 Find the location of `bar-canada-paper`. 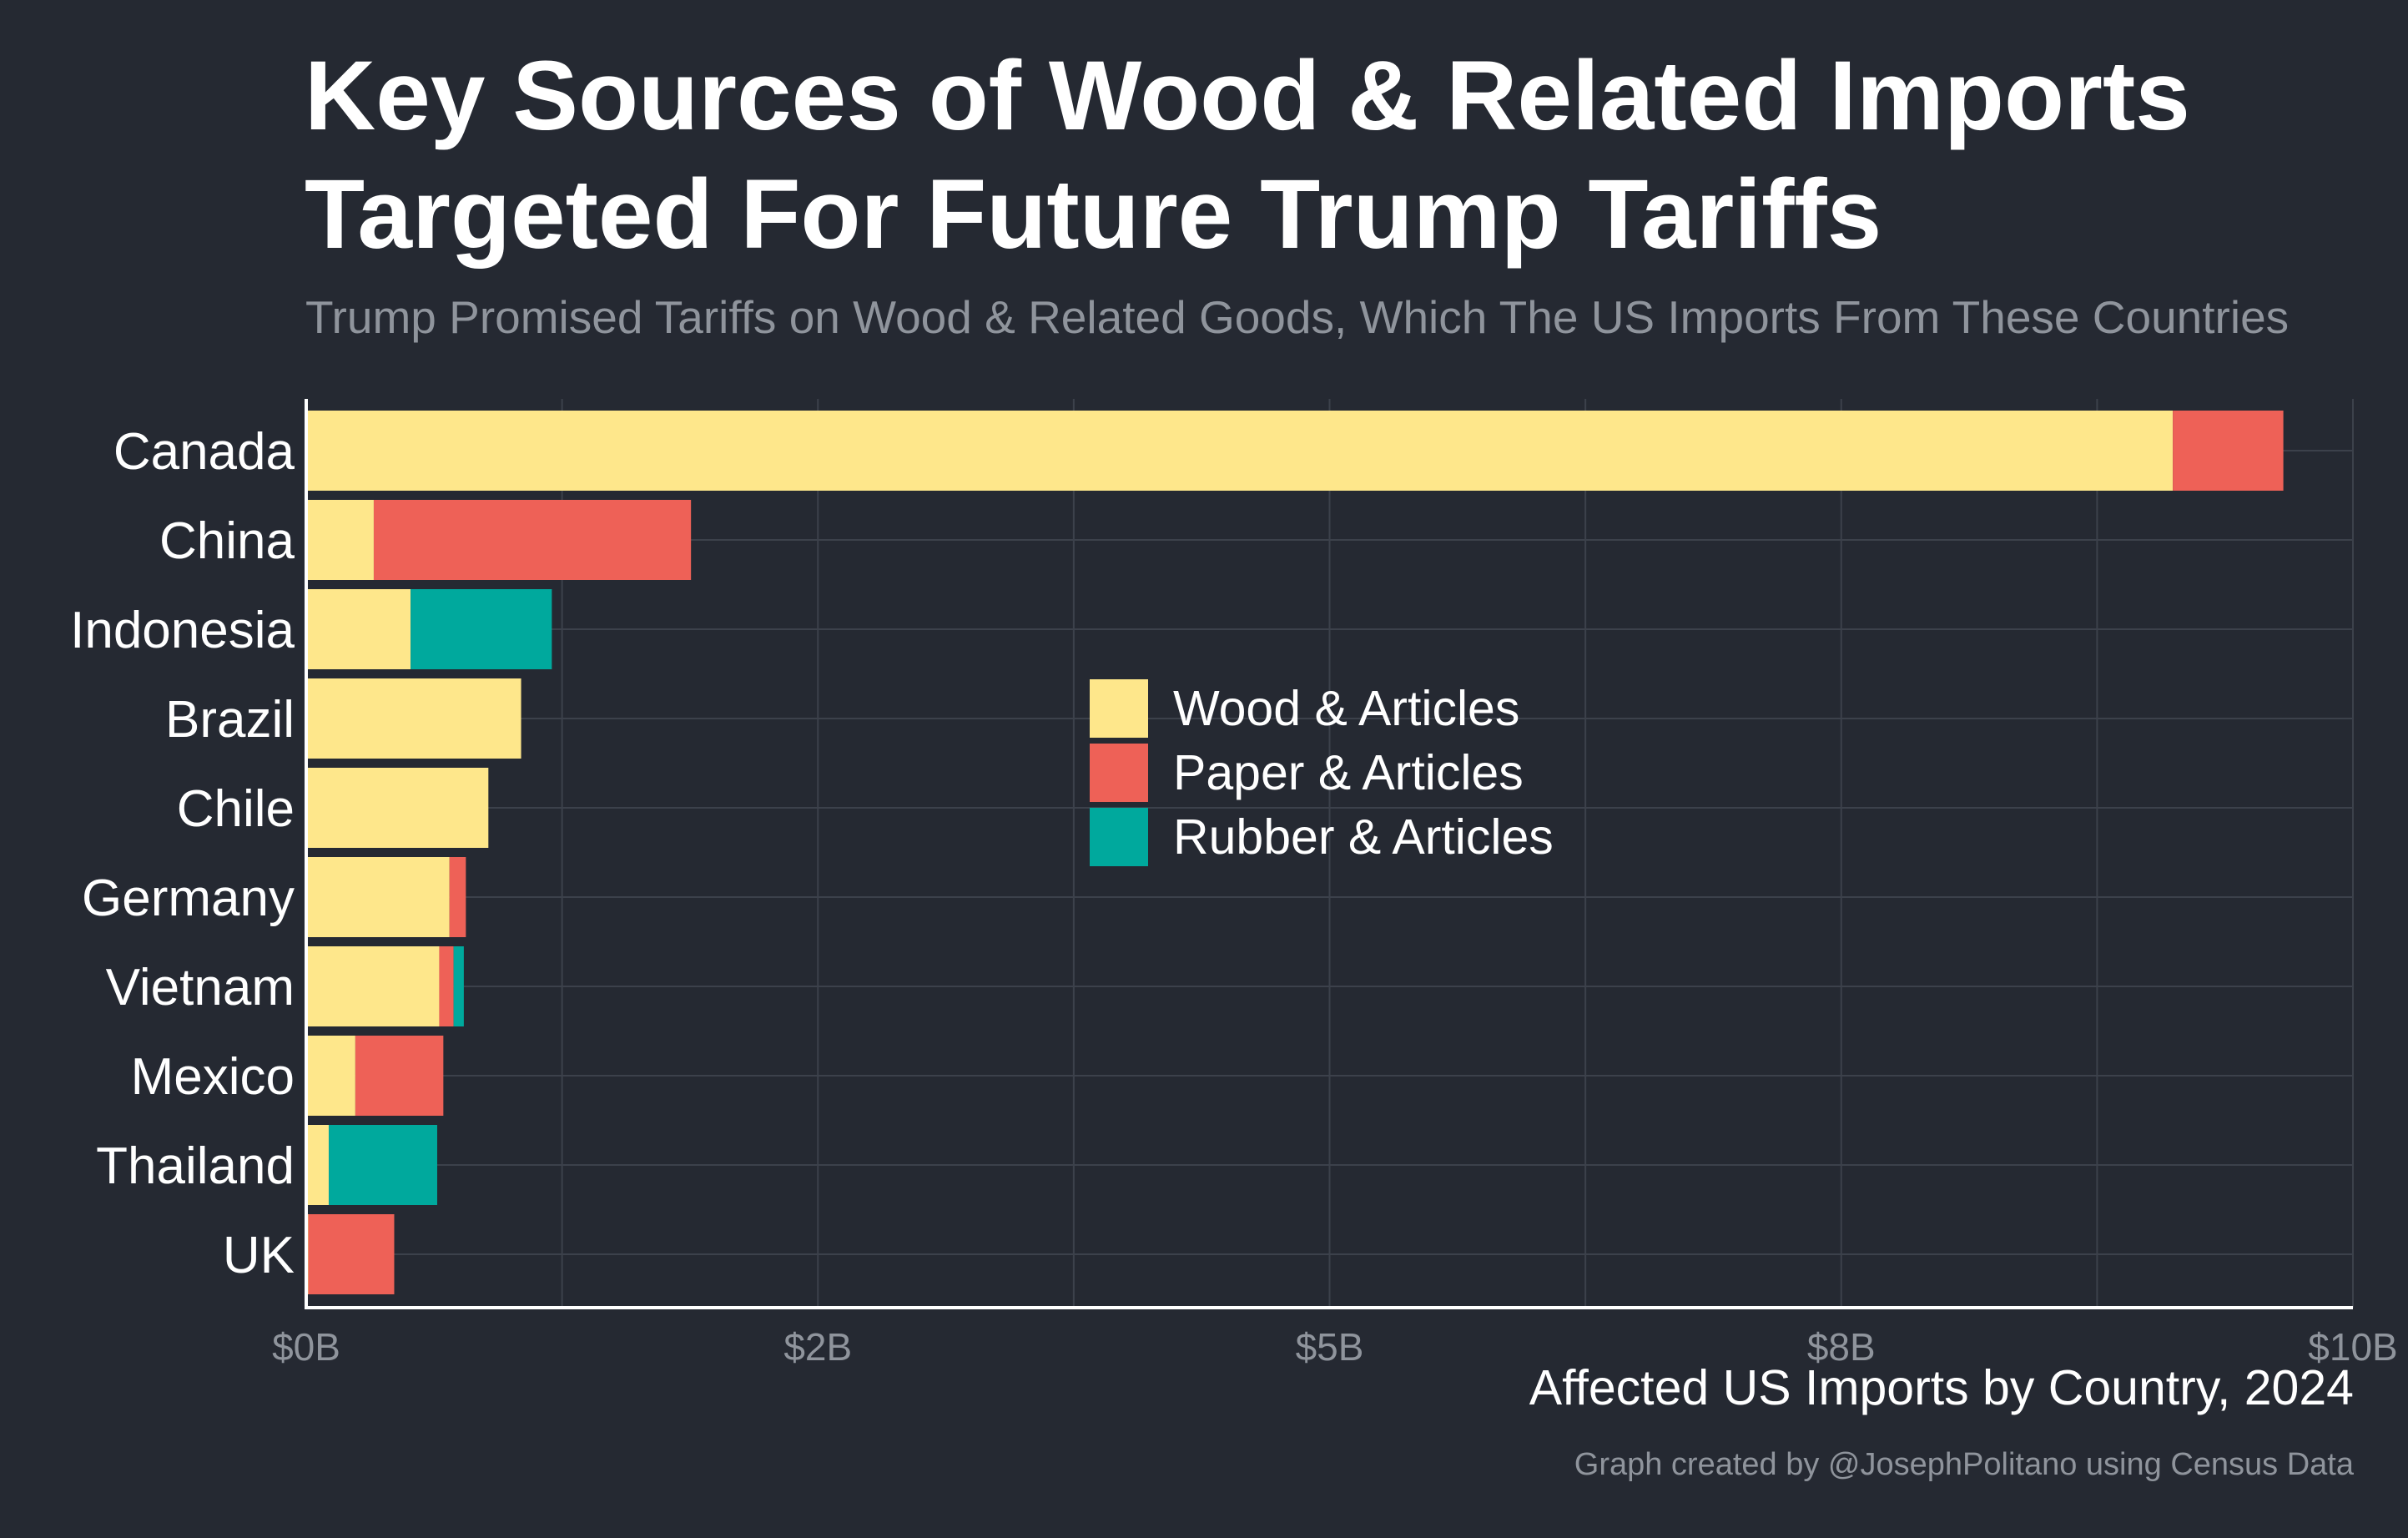

bar-canada-paper is located at coordinates (2228, 451).